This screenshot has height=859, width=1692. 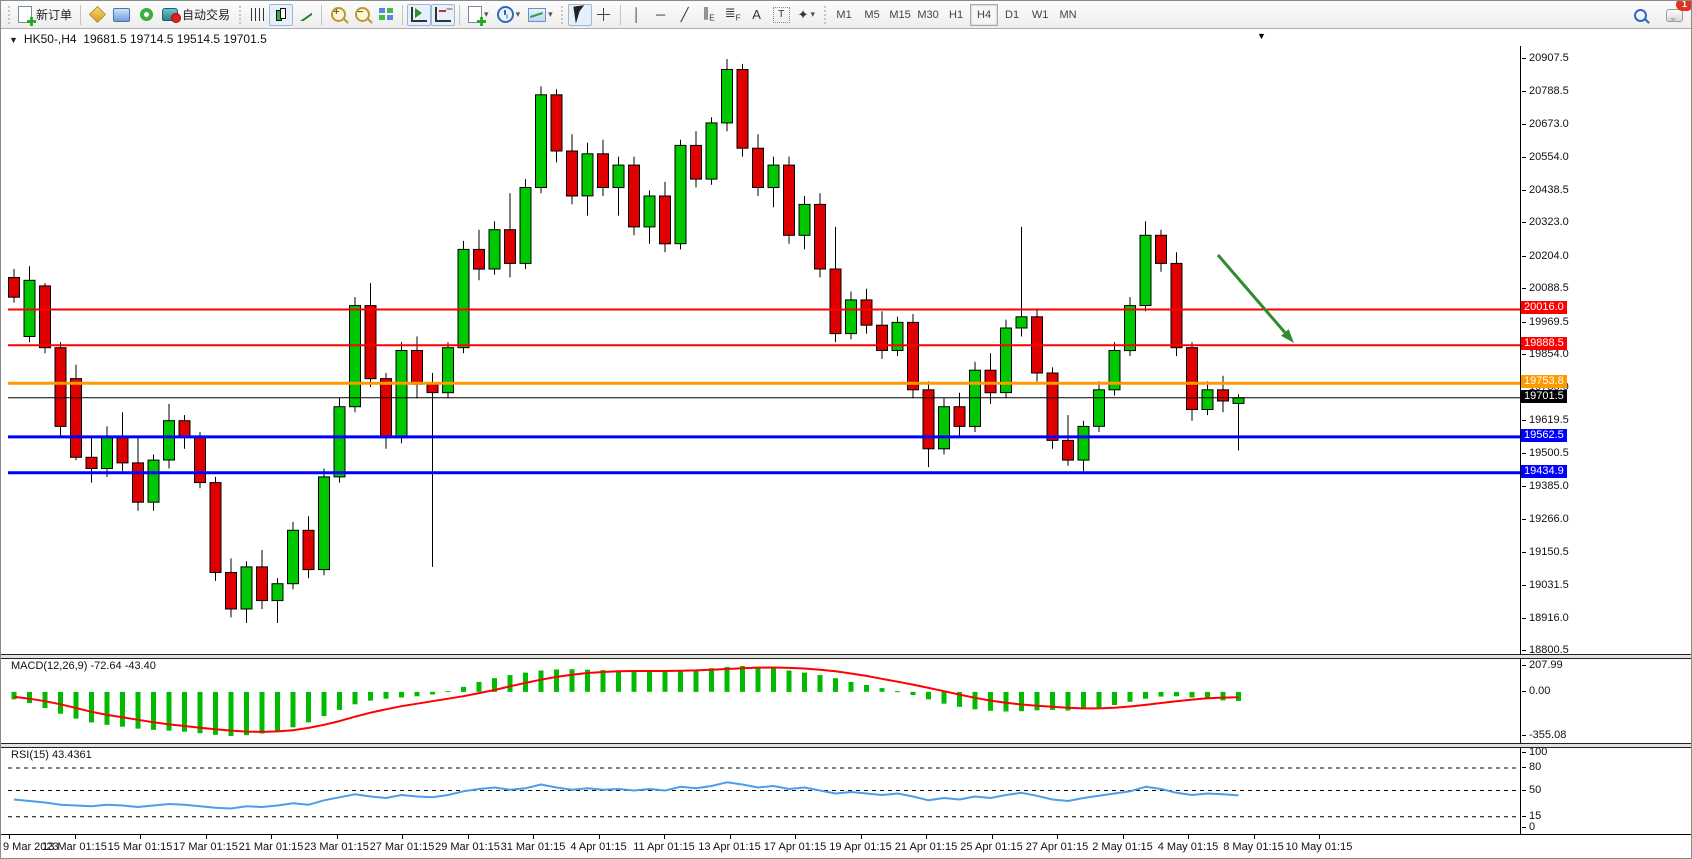 I want to click on price-tick-label: 20438.5, so click(x=1545, y=190).